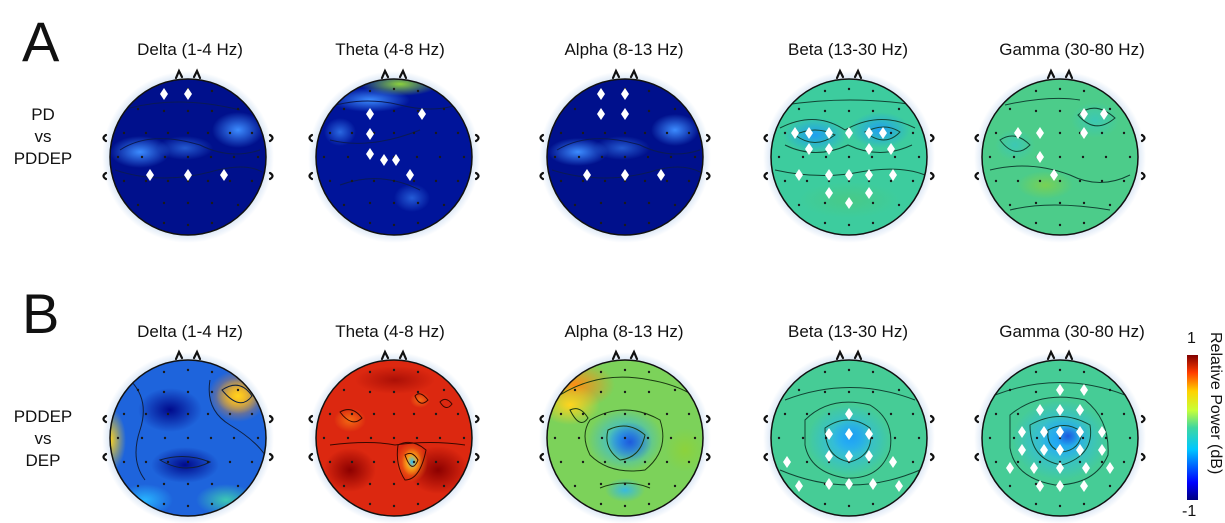 The height and width of the screenshot is (523, 1225). I want to click on row-label-b: PDDEP vs DEP, so click(44, 439).